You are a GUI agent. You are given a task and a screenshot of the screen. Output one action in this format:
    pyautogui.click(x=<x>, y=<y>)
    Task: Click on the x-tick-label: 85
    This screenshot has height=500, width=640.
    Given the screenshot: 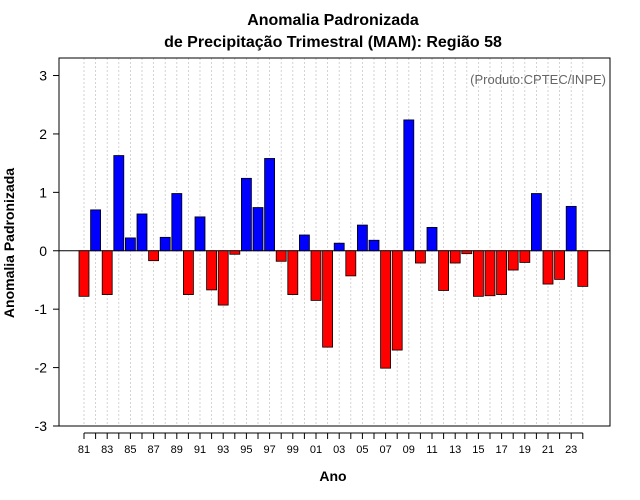 What is the action you would take?
    pyautogui.click(x=130, y=450)
    